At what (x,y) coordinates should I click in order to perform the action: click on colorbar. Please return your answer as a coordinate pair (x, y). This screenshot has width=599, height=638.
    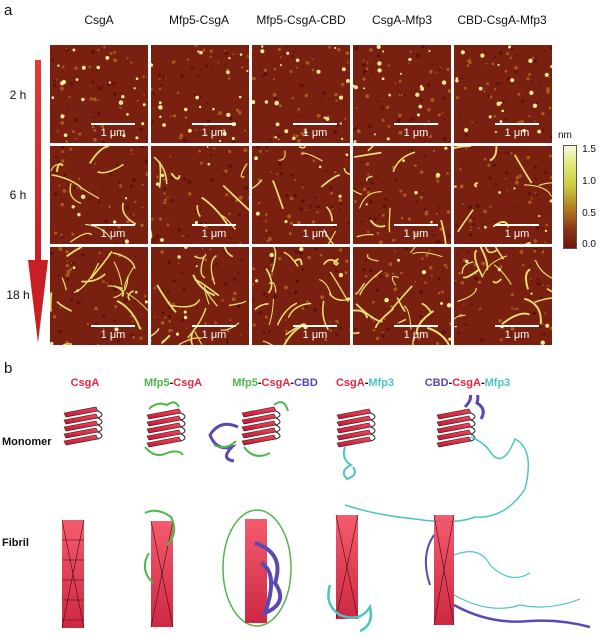
    Looking at the image, I should click on (570, 197).